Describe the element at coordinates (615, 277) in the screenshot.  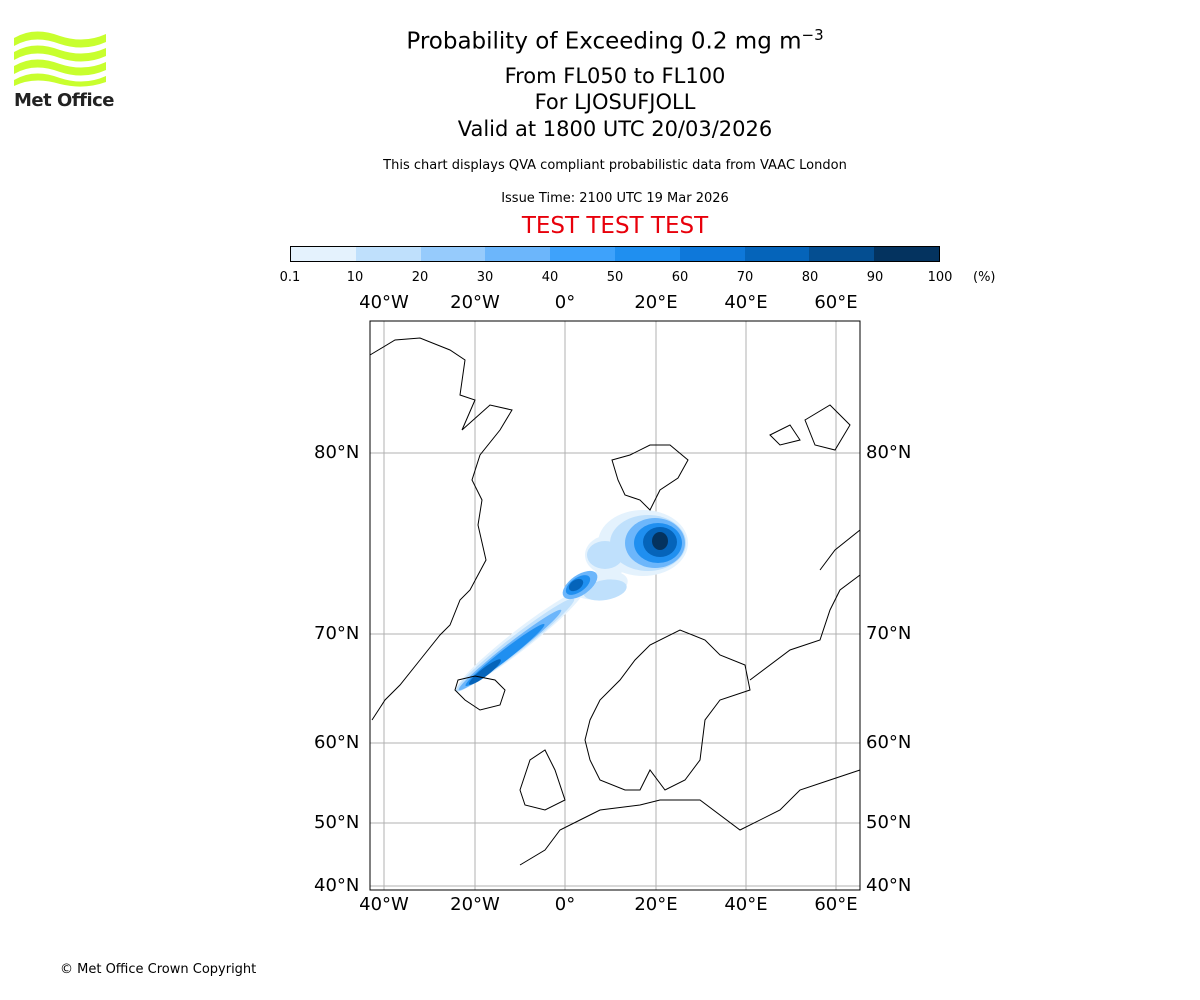
I see `colorbar-tick-label: 50` at that location.